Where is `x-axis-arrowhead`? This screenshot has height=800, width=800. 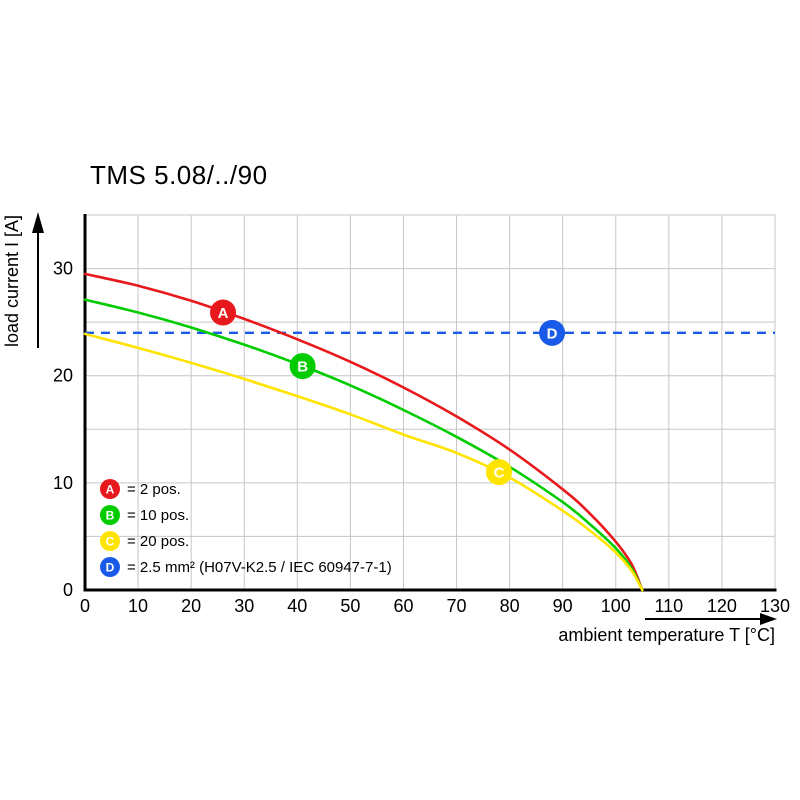
x-axis-arrowhead is located at coordinates (768, 619).